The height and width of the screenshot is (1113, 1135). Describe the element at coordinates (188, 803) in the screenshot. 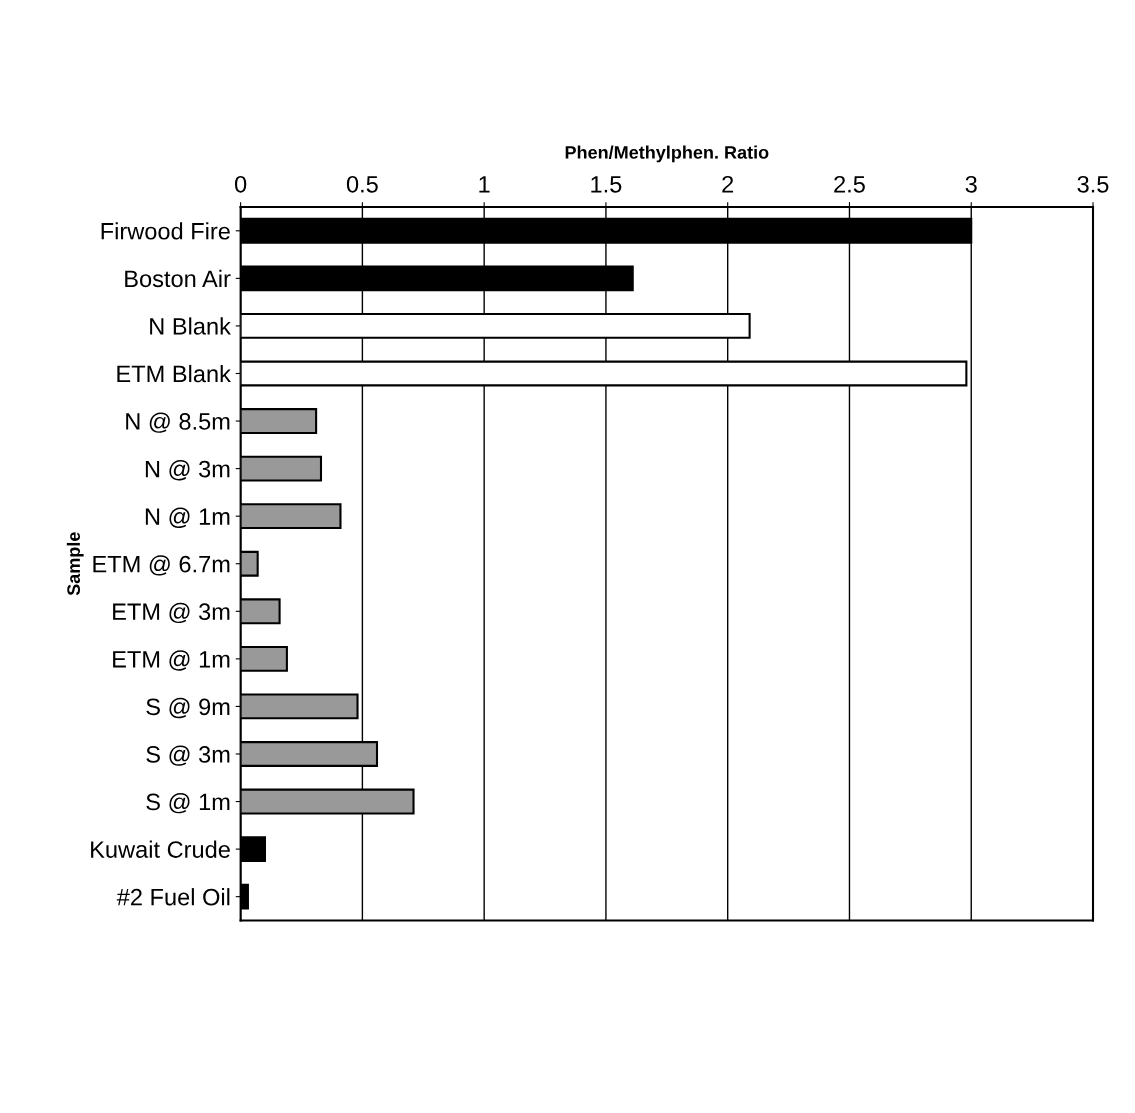

I see `y-tick-label: S @ 1m` at that location.